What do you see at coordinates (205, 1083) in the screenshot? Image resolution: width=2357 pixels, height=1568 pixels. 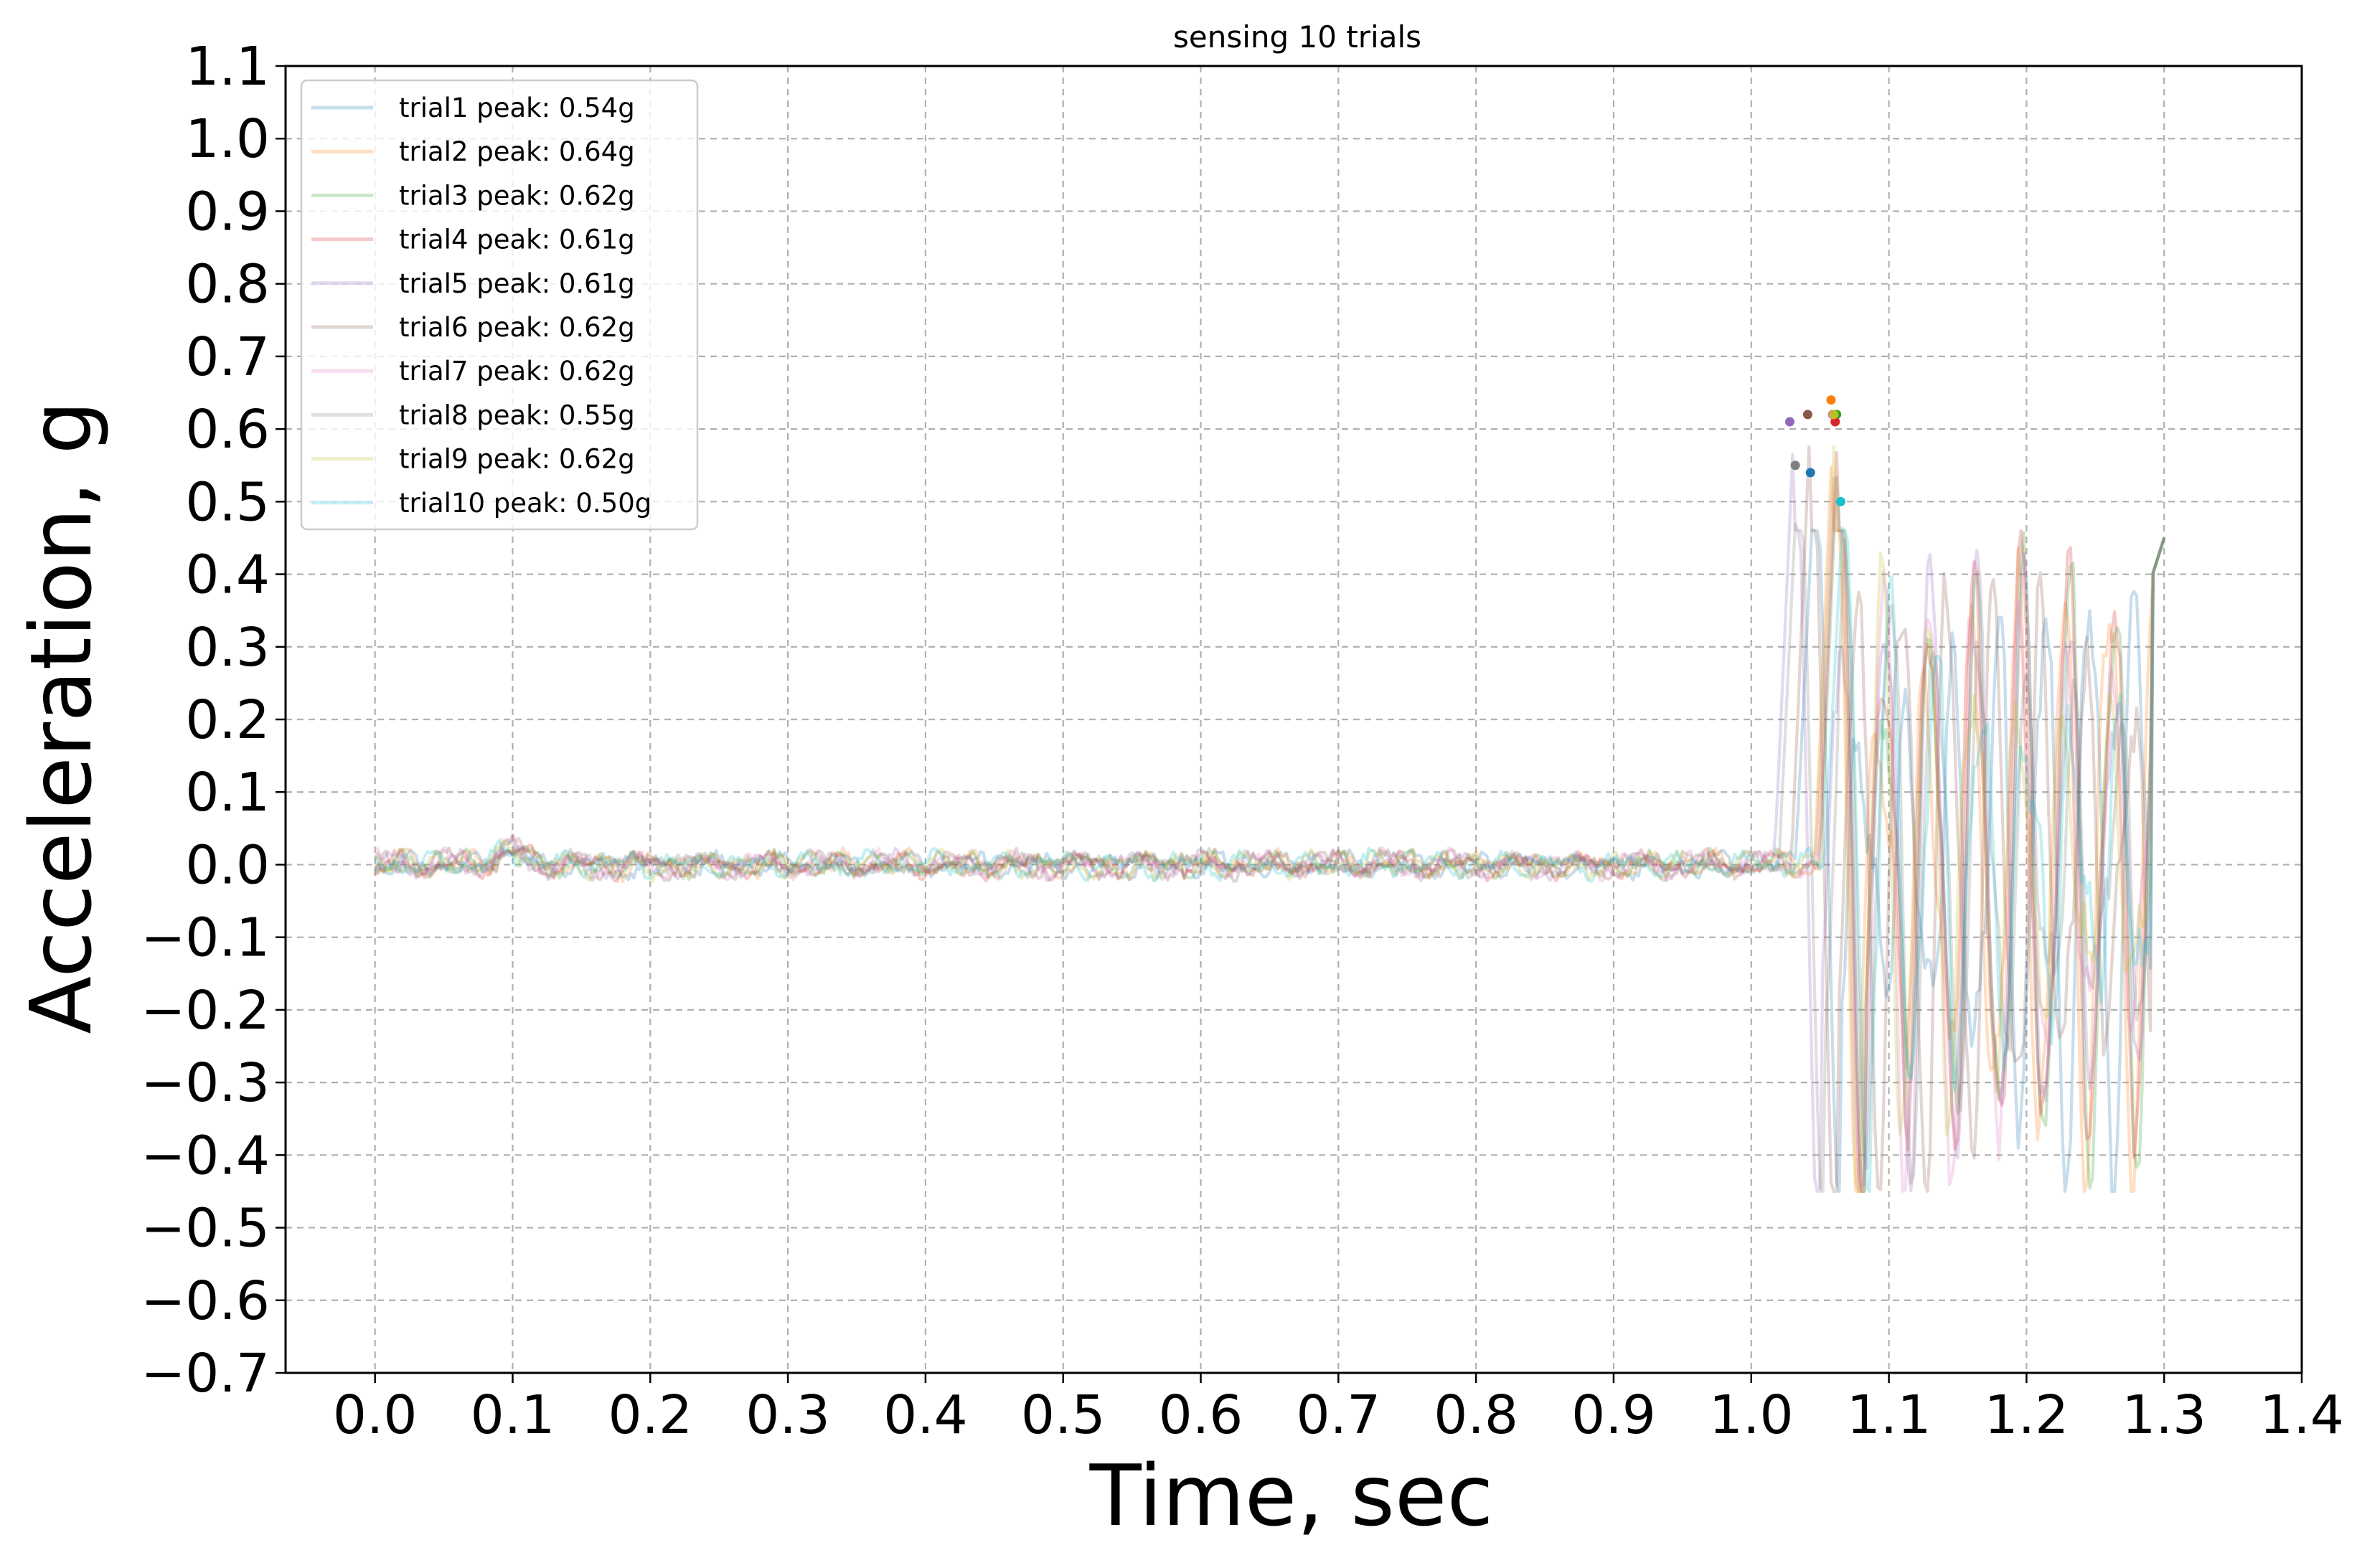 I see `y-tick-label: −0.3` at bounding box center [205, 1083].